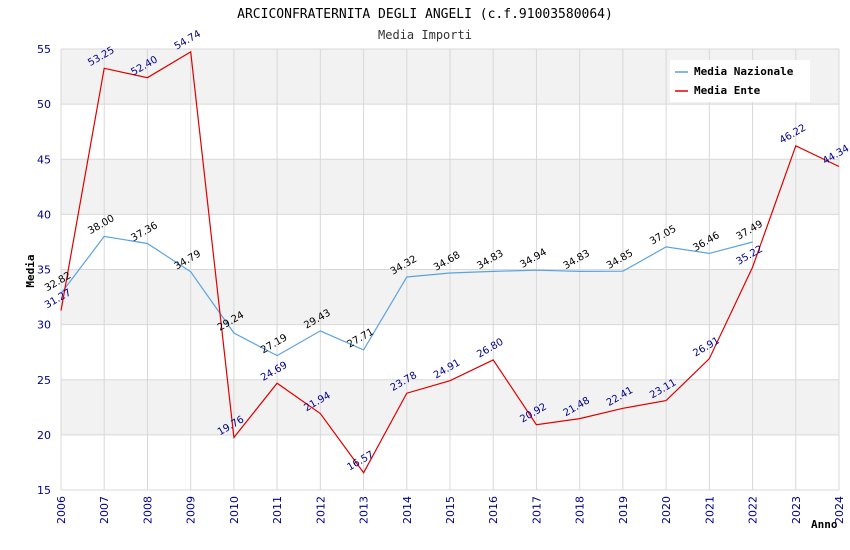  Describe the element at coordinates (407, 510) in the screenshot. I see `x-tick-label: 2014` at that location.